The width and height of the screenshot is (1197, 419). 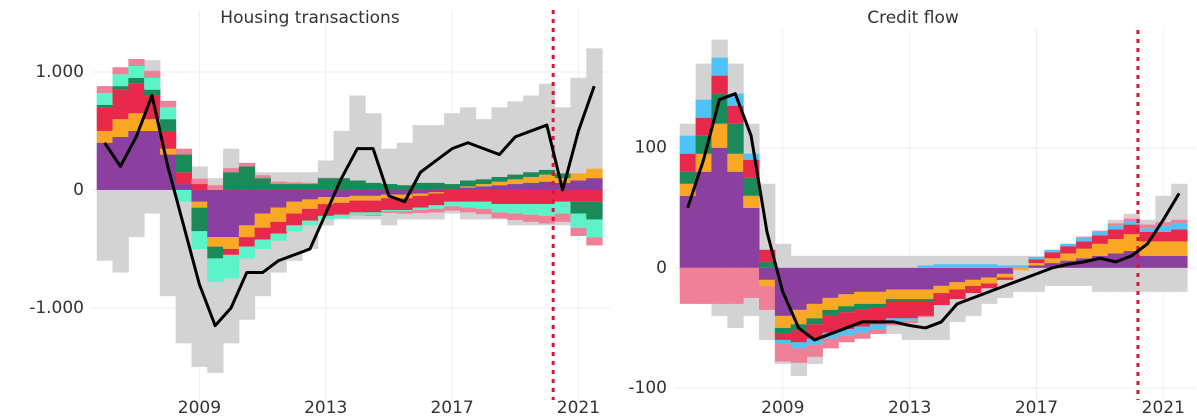 I want to click on x-tick-label: 2013, so click(x=325, y=408).